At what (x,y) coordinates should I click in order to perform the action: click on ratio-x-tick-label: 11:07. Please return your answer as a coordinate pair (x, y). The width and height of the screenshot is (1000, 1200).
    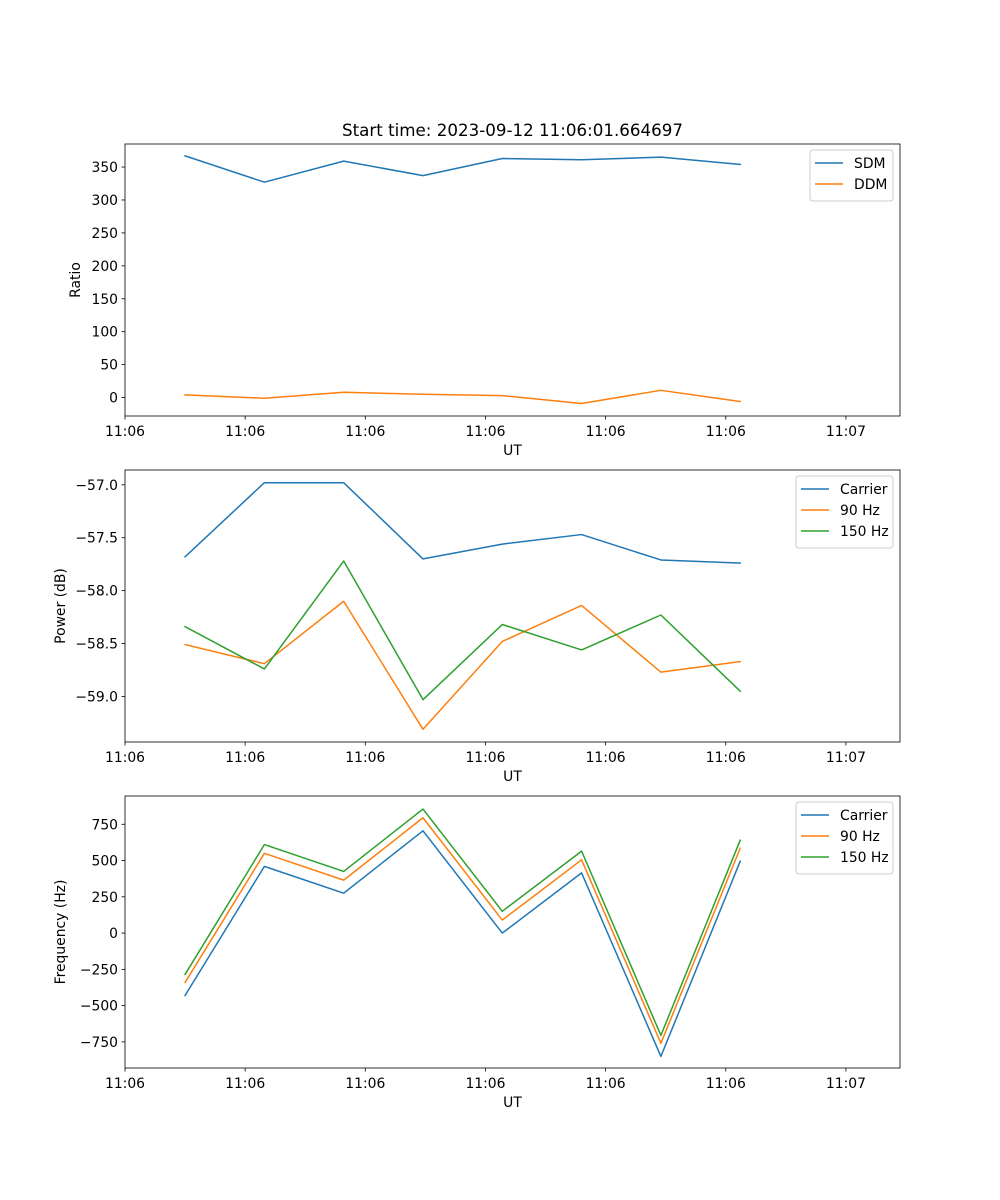
    Looking at the image, I should click on (846, 432).